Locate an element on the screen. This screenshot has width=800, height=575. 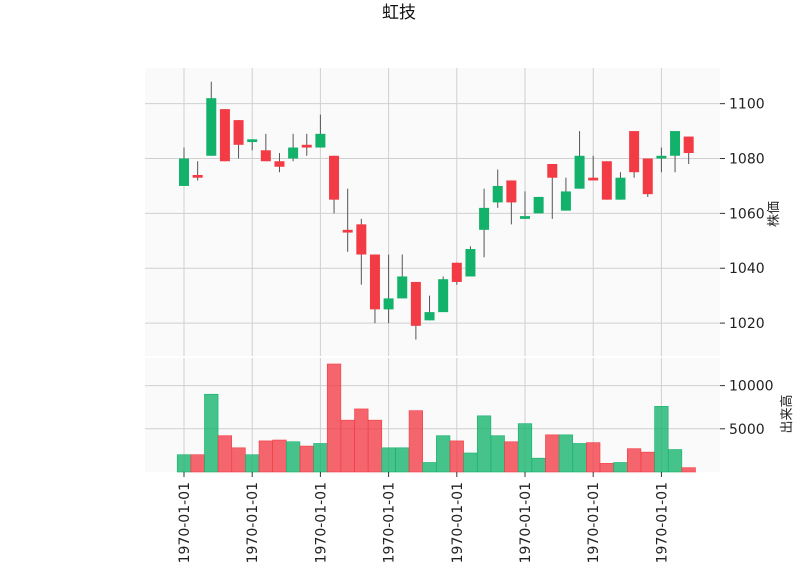
price-tick-label: 1060 is located at coordinates (747, 214).